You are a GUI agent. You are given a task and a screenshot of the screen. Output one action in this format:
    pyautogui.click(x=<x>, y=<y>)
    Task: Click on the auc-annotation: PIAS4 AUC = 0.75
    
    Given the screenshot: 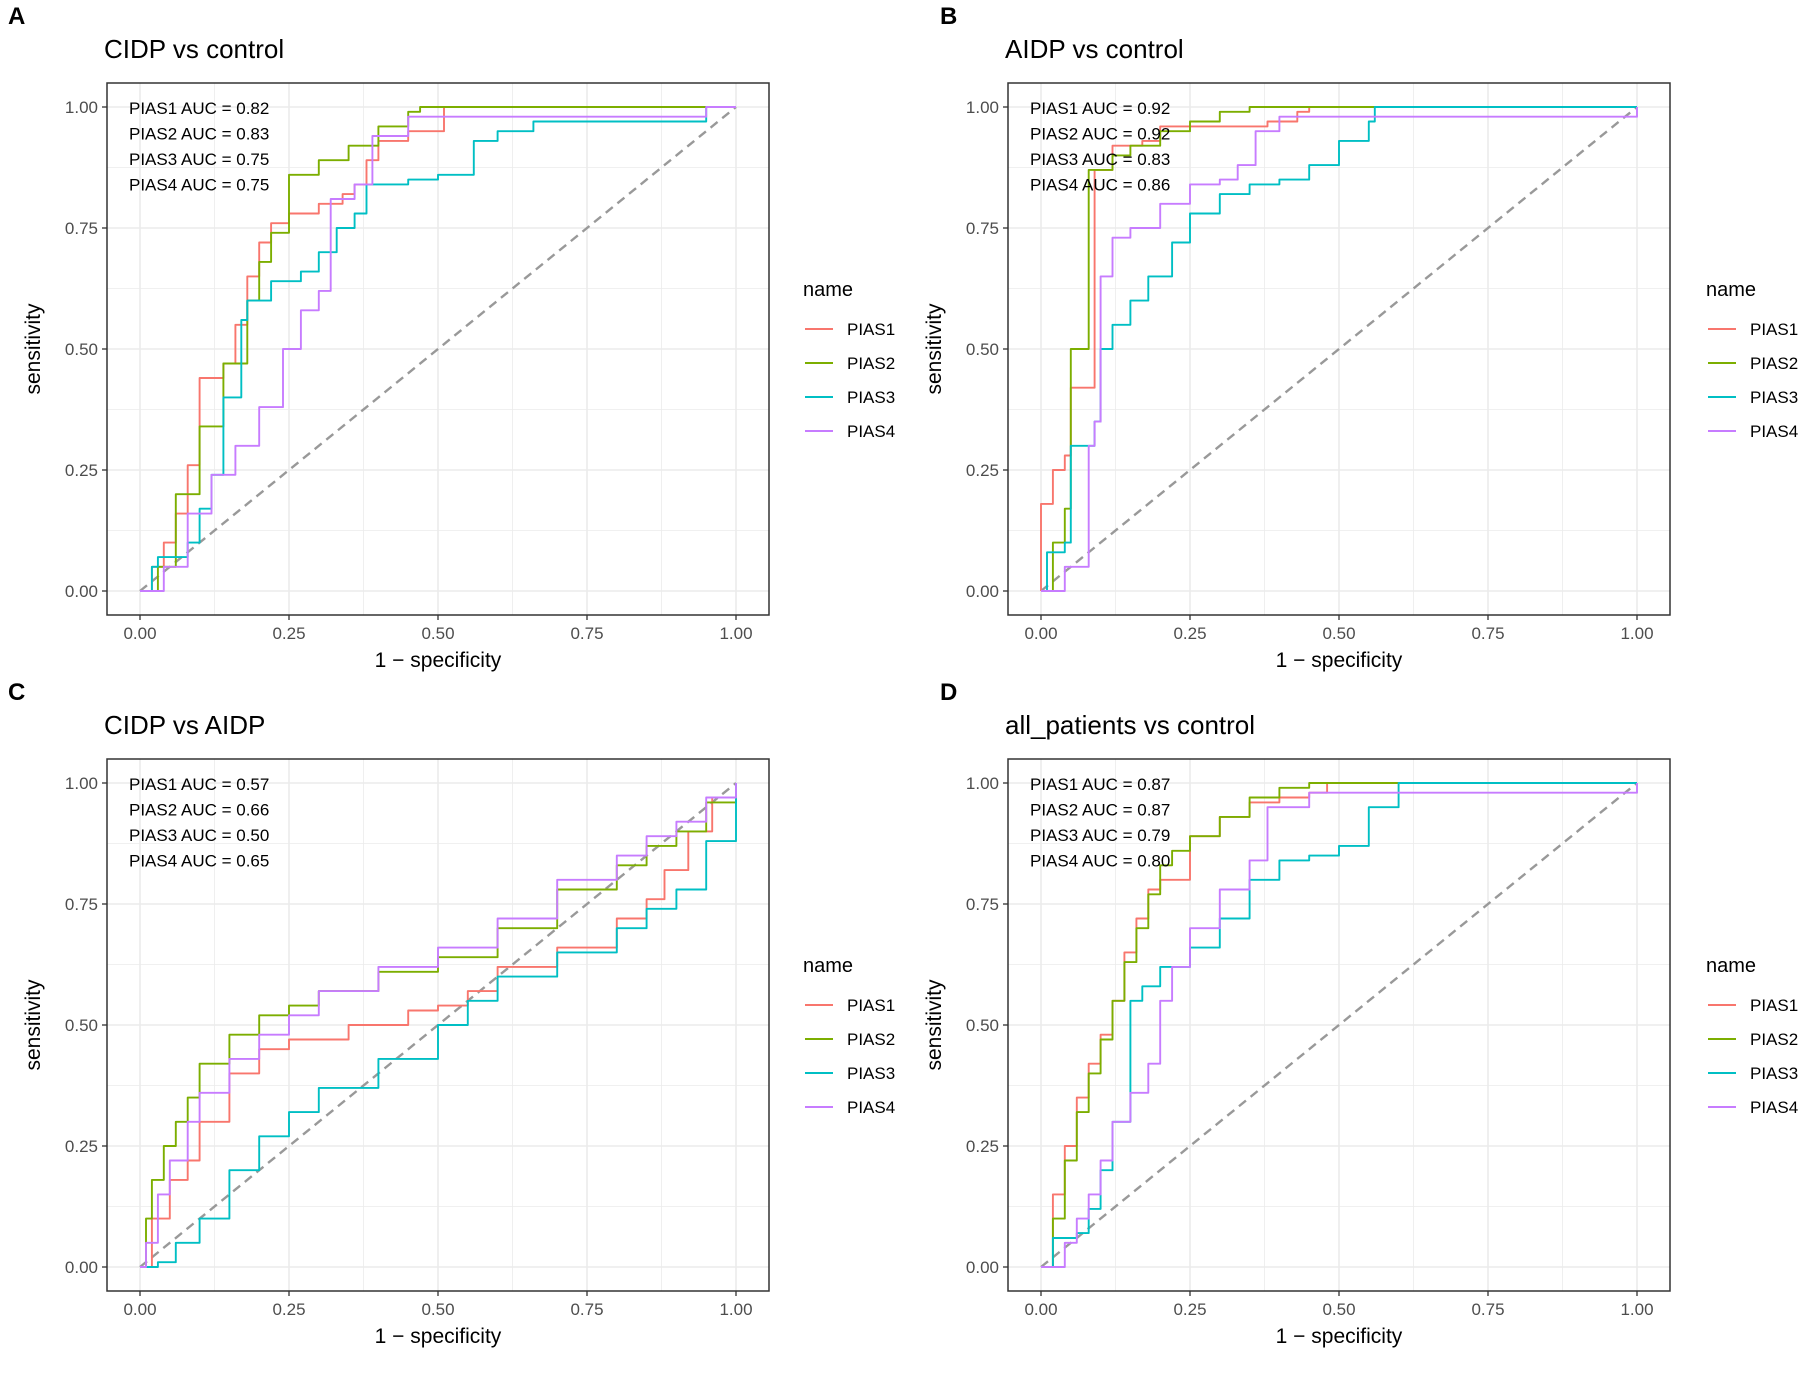 What is the action you would take?
    pyautogui.click(x=199, y=185)
    